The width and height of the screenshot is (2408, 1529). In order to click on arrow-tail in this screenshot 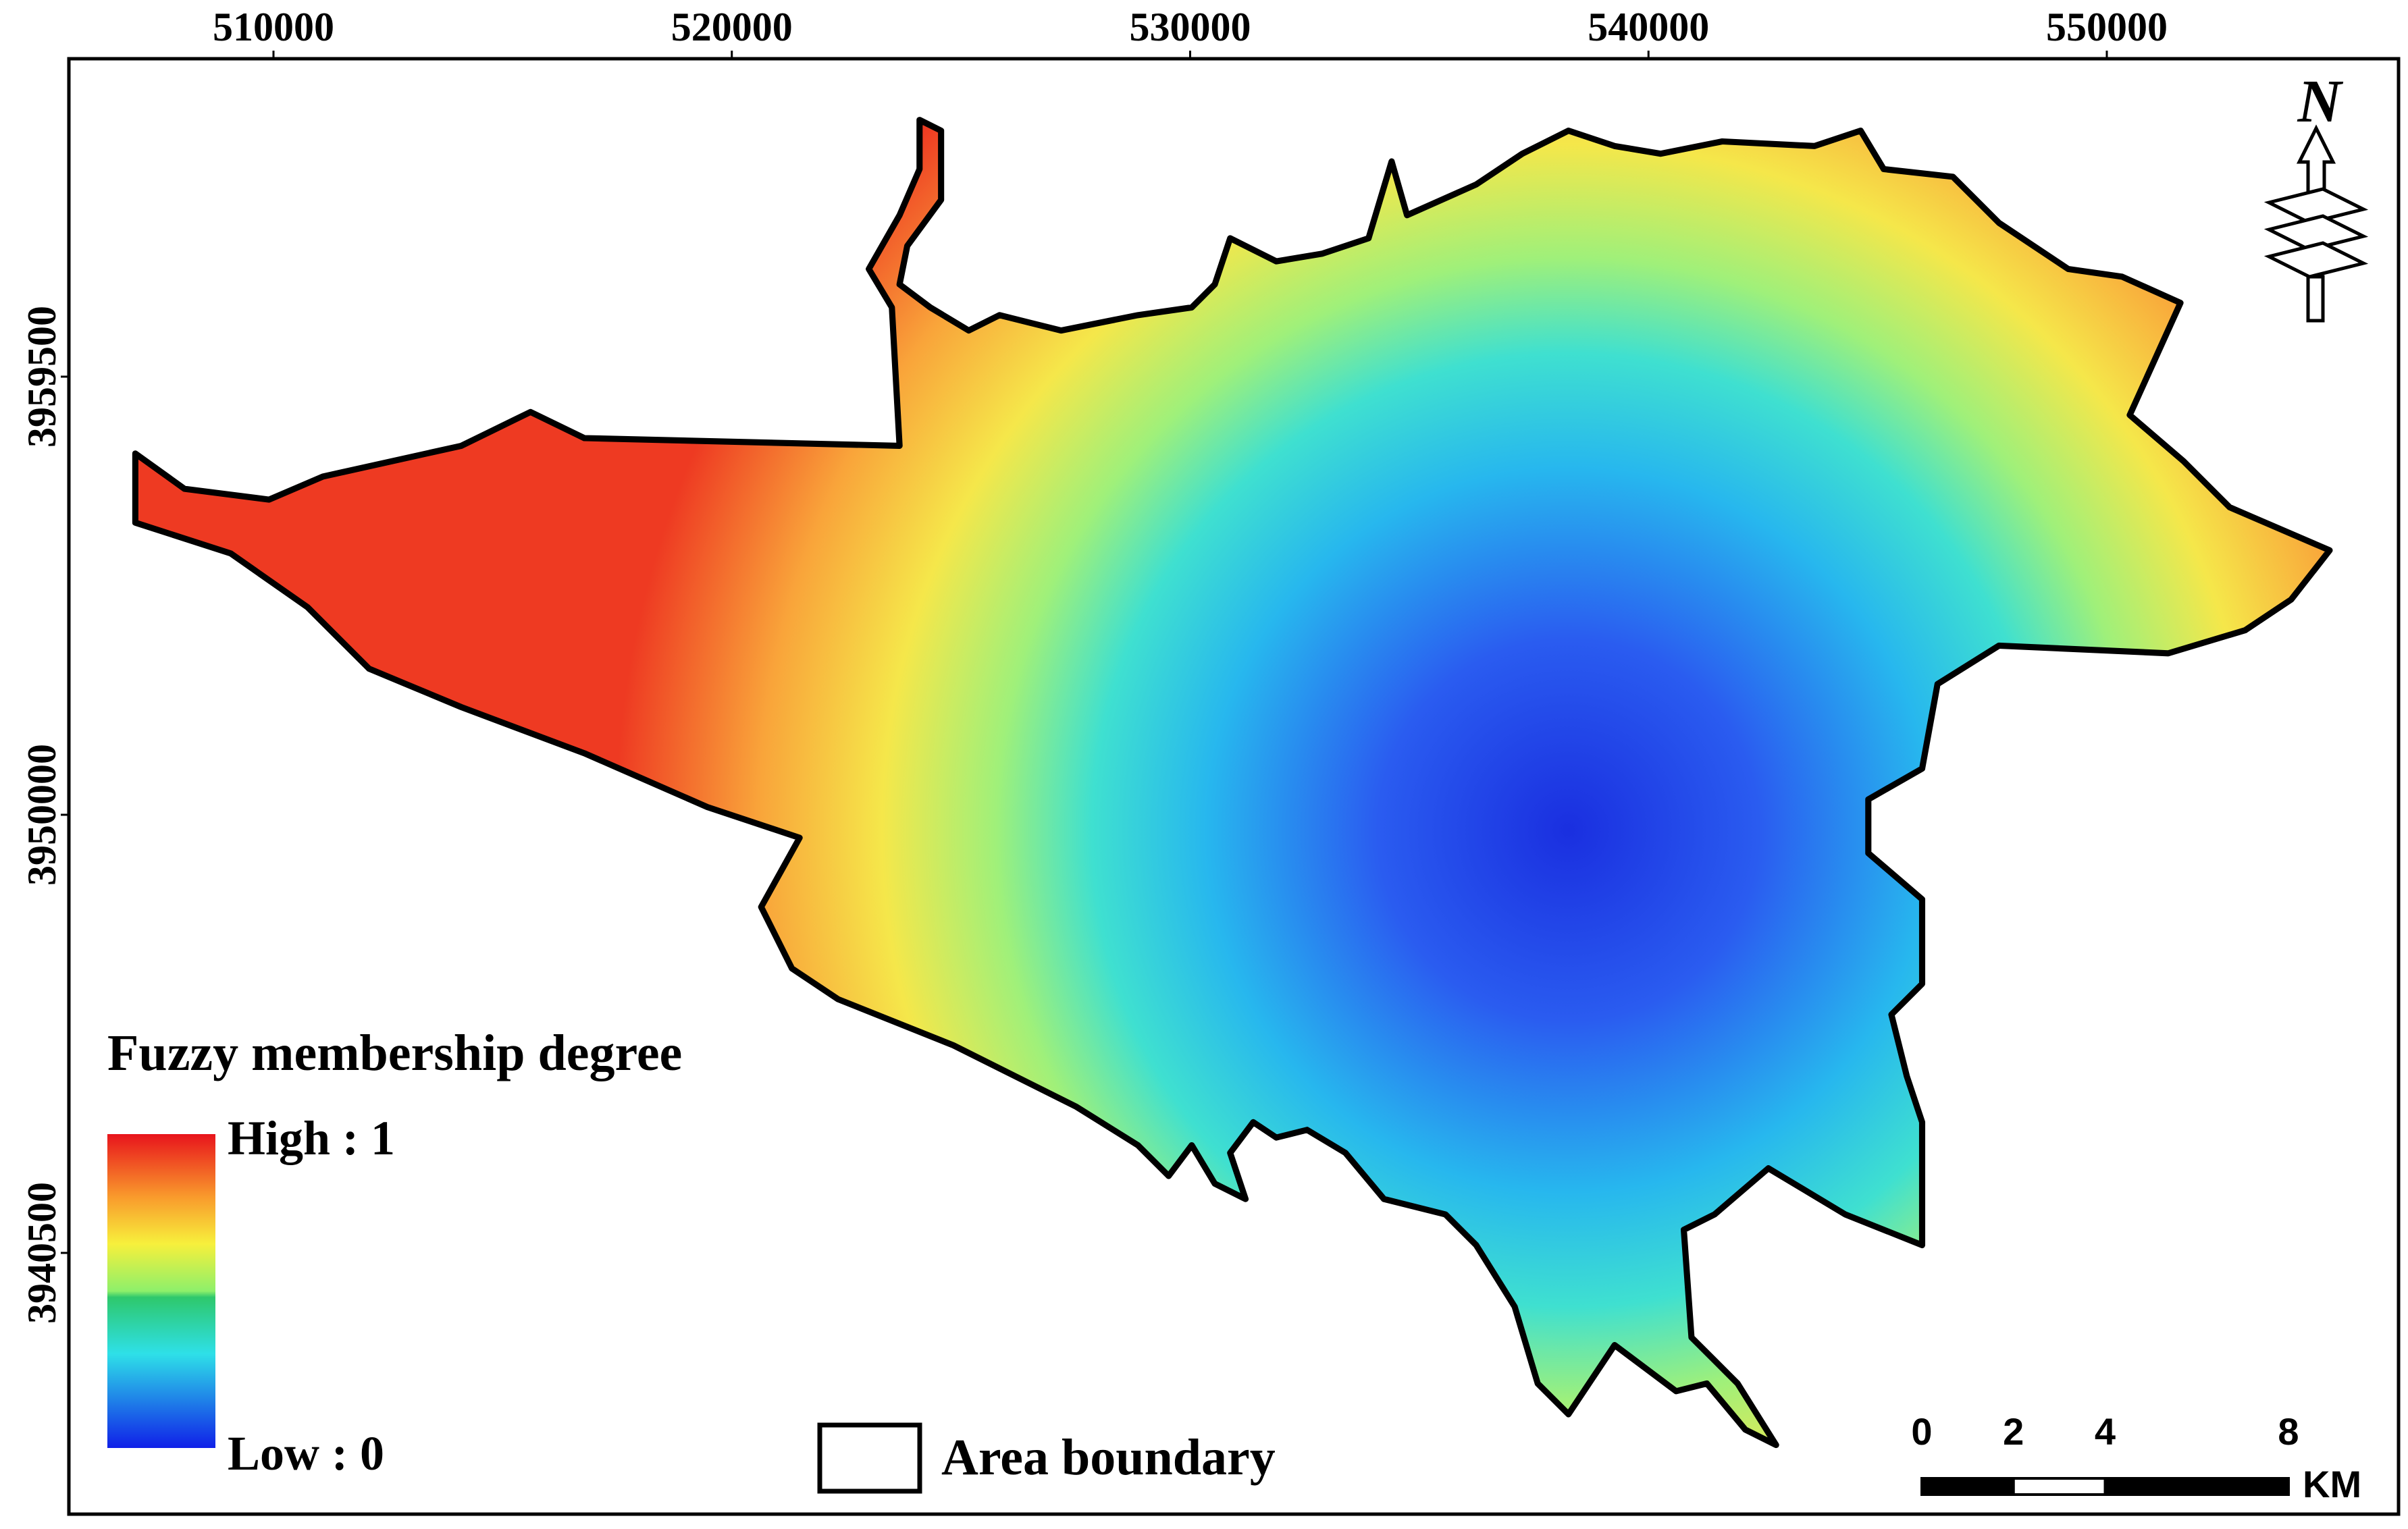, I will do `click(2315, 299)`.